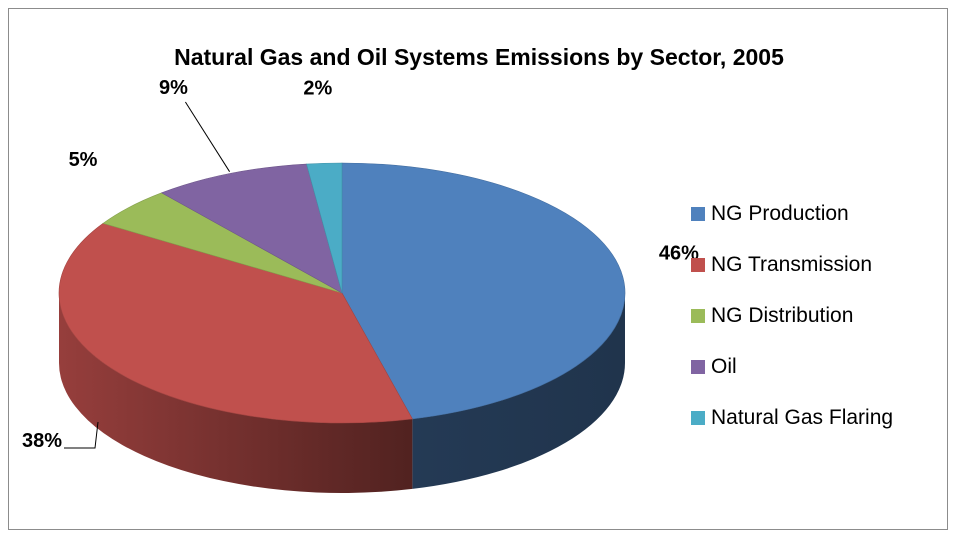  What do you see at coordinates (81, 435) in the screenshot?
I see `leader-line-ng-transmission` at bounding box center [81, 435].